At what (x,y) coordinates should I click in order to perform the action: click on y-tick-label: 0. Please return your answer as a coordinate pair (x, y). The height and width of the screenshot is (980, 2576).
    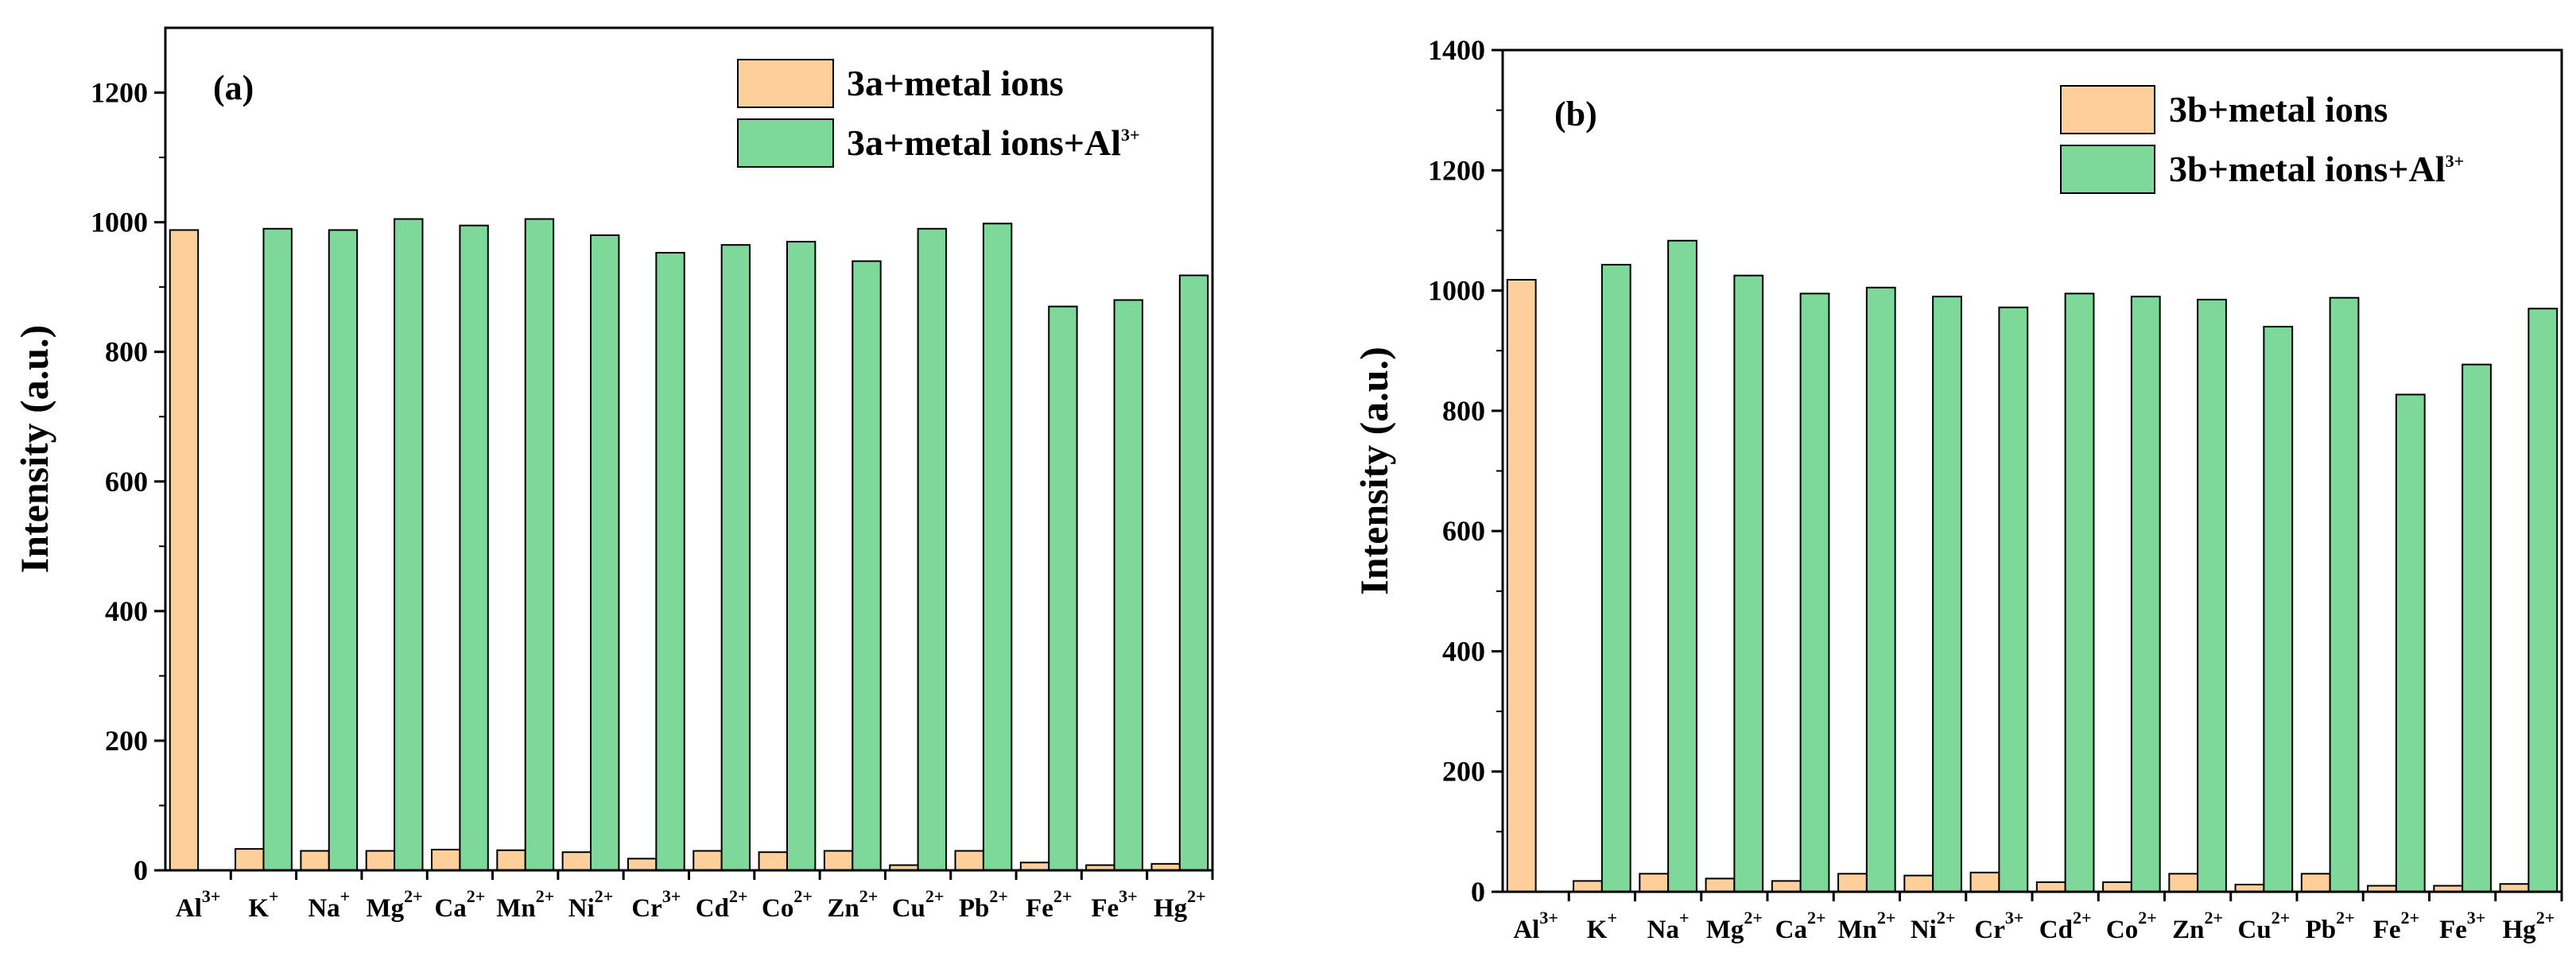
    Looking at the image, I should click on (1478, 892).